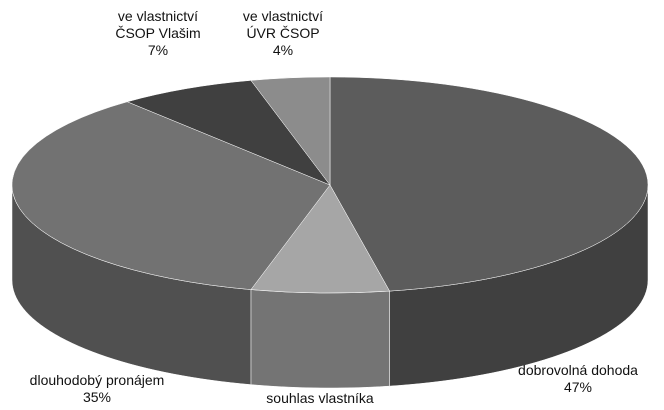  I want to click on slice-label: ve vlastnictví ČSOP Vlašim, so click(158, 24).